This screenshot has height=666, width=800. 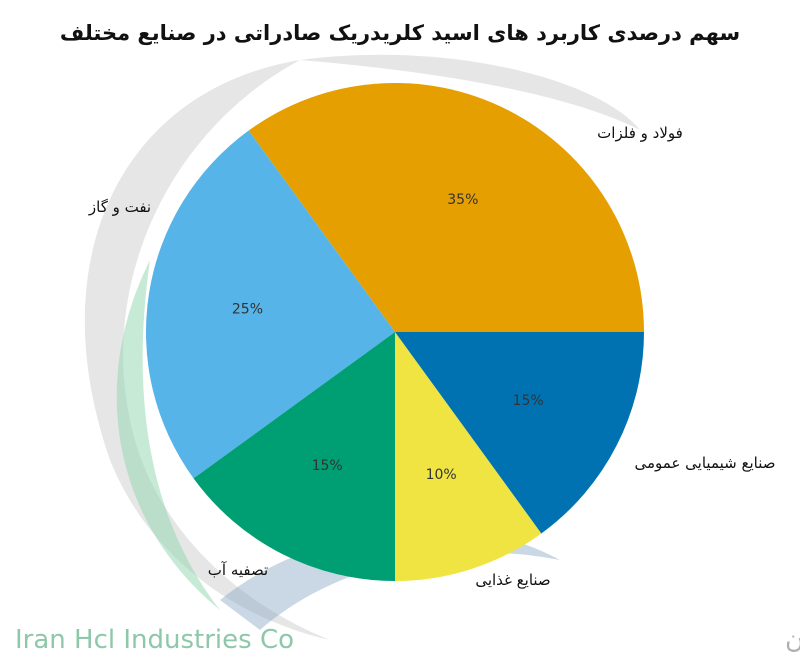 I want to click on watermark-text-en: Iran Hcl Industries Co, so click(x=154, y=640).